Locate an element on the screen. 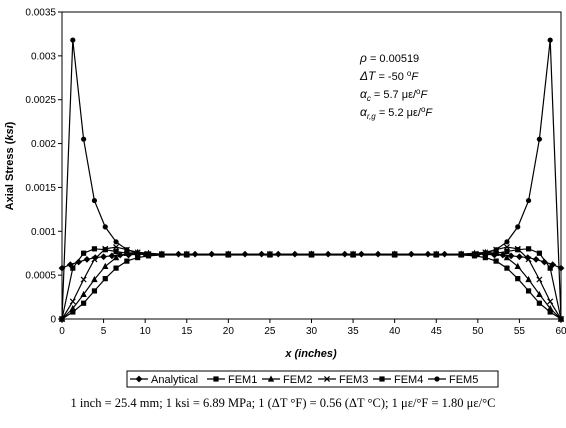 The image size is (566, 428). legend-label: Analytical is located at coordinates (174, 380).